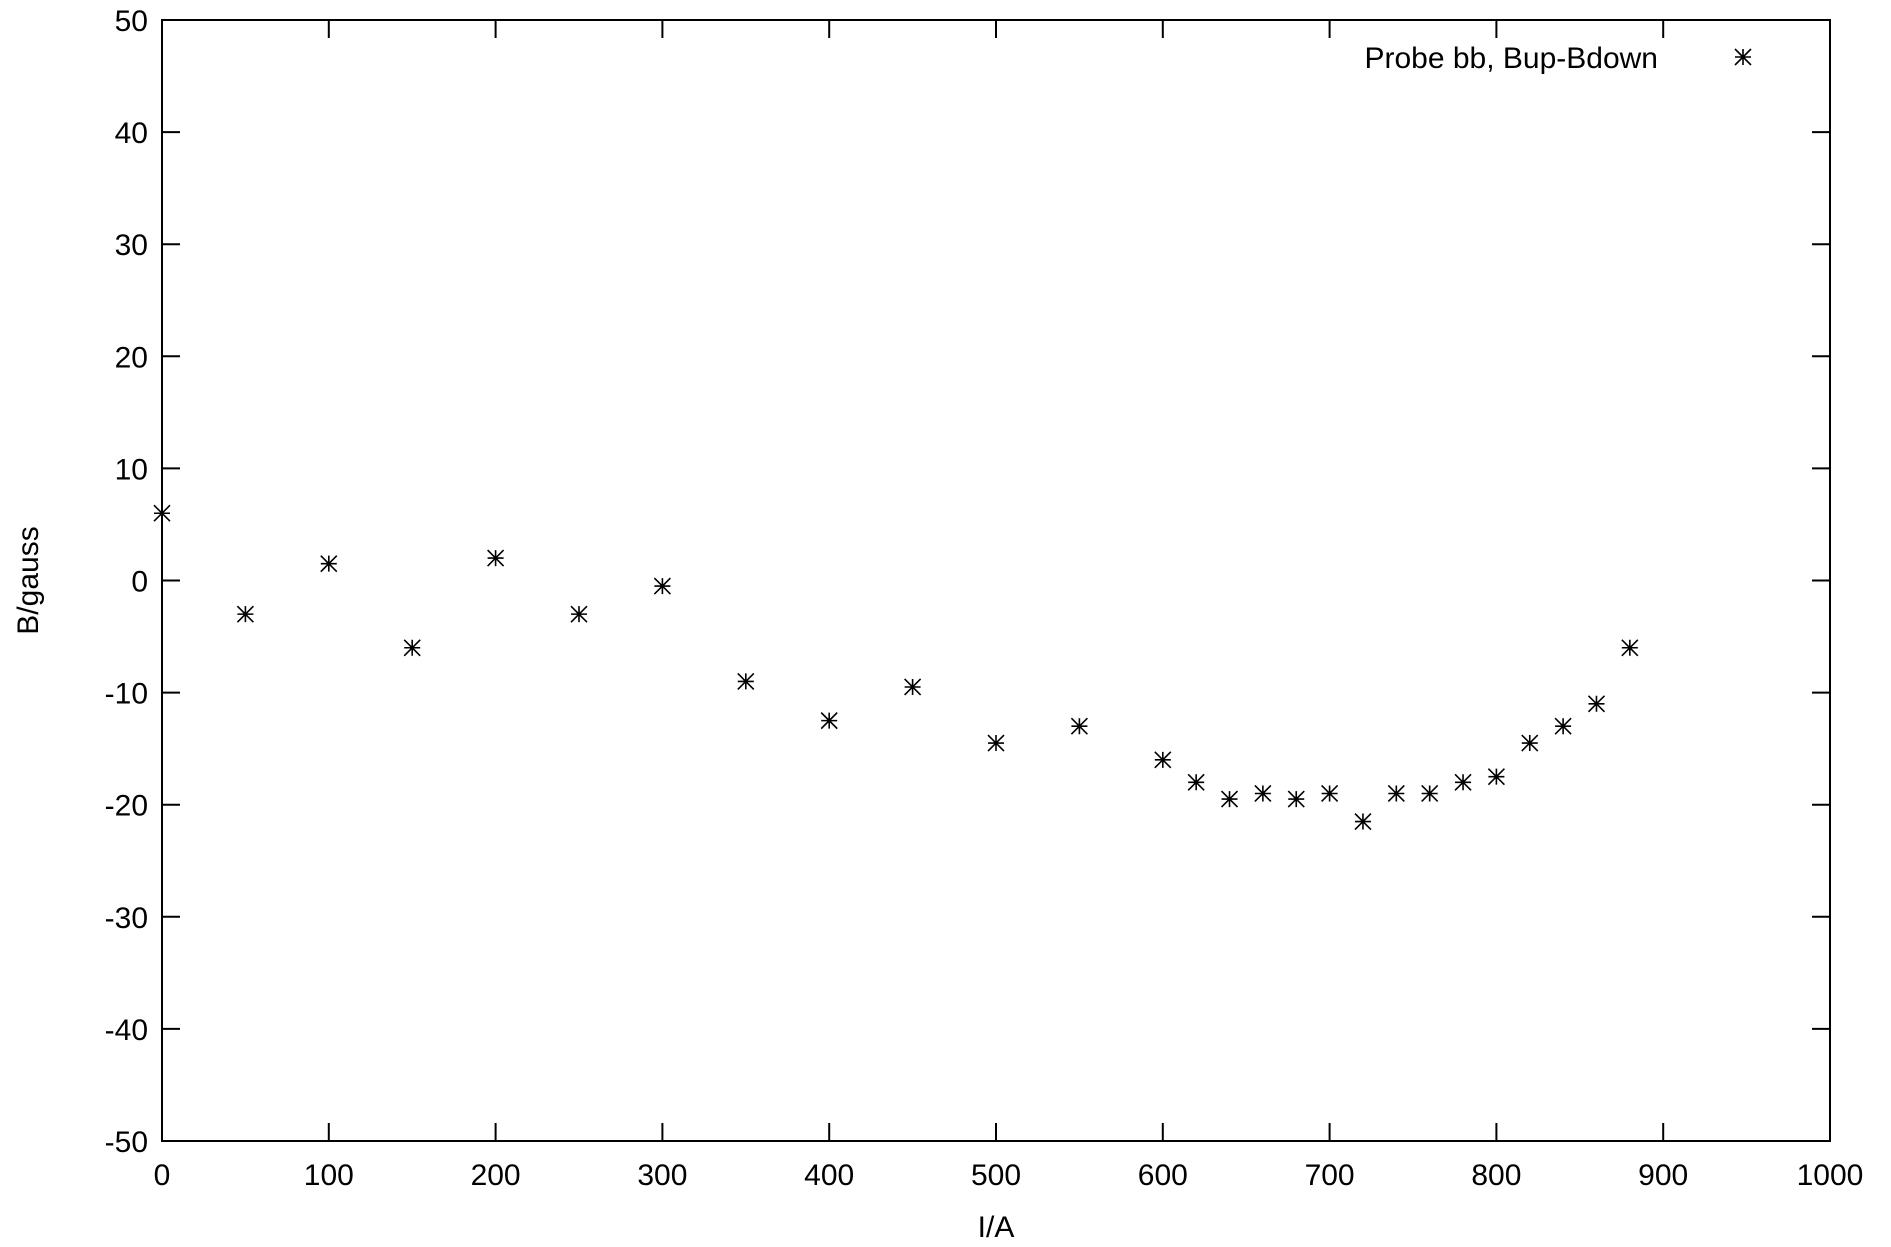  Describe the element at coordinates (126, 694) in the screenshot. I see `y-tick-label: -10` at that location.